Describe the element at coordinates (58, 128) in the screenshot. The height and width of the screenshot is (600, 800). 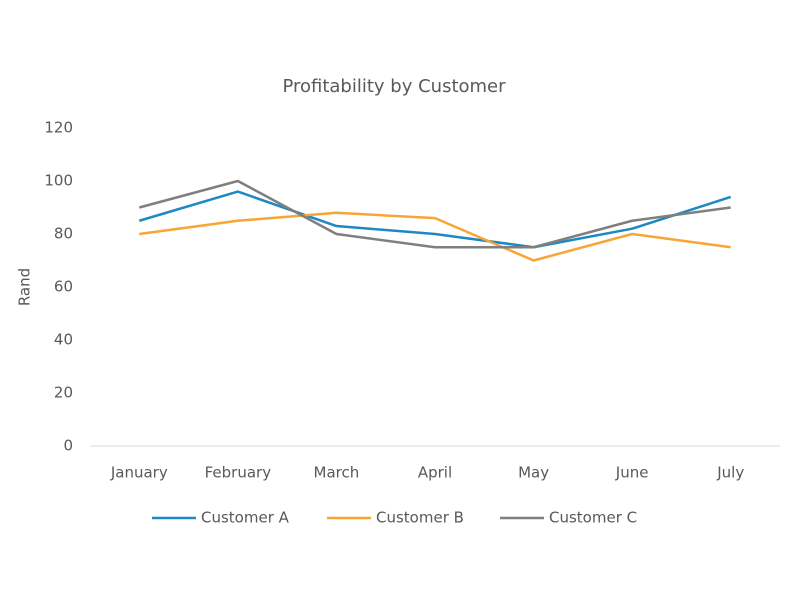
I see `y-tick-label: 120` at that location.